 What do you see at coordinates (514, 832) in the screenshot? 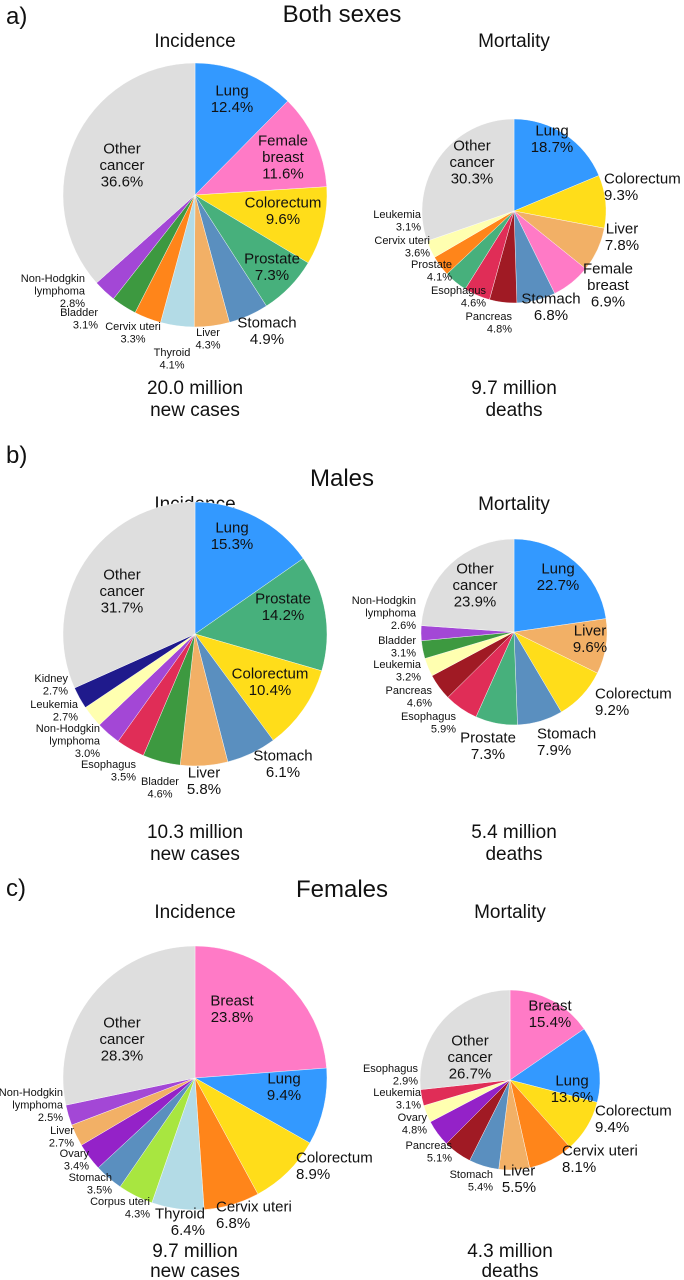
I see `pie-total-label: 5.4 million` at bounding box center [514, 832].